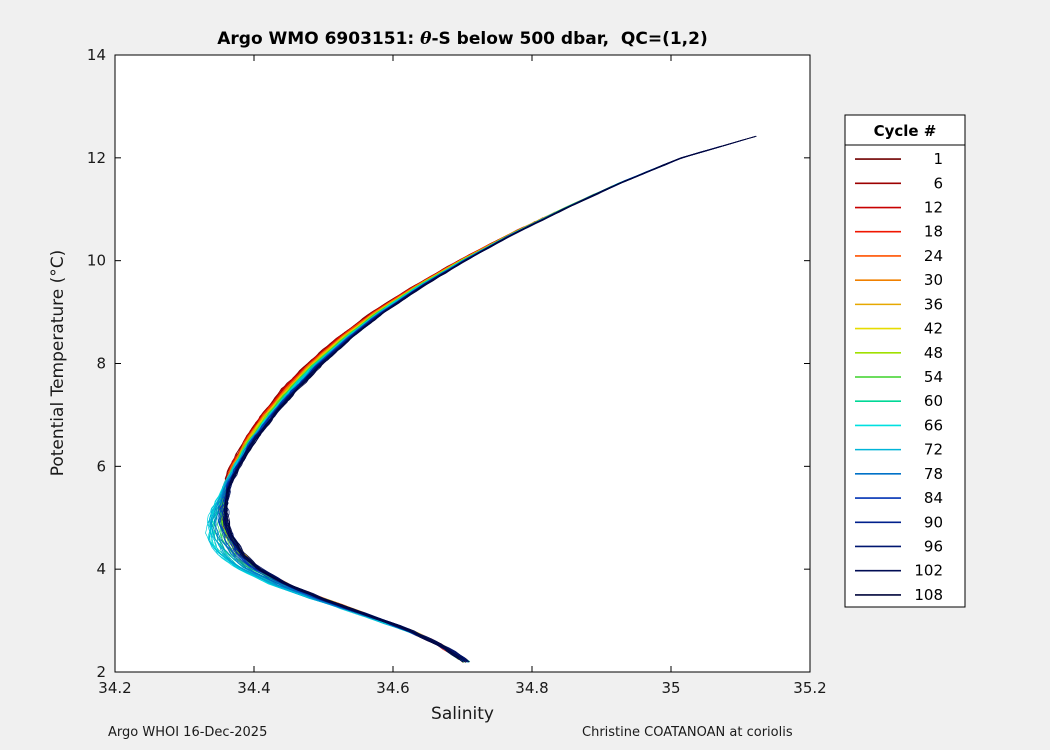 The image size is (1050, 750). What do you see at coordinates (928, 571) in the screenshot?
I see `legend-label-102: 102` at bounding box center [928, 571].